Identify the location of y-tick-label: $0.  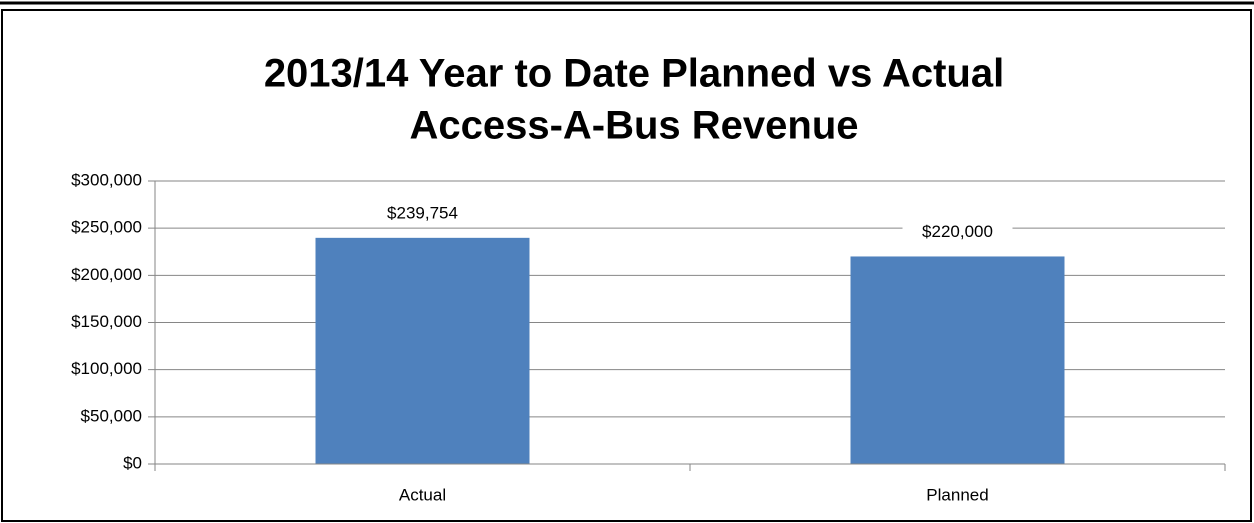
(132, 462).